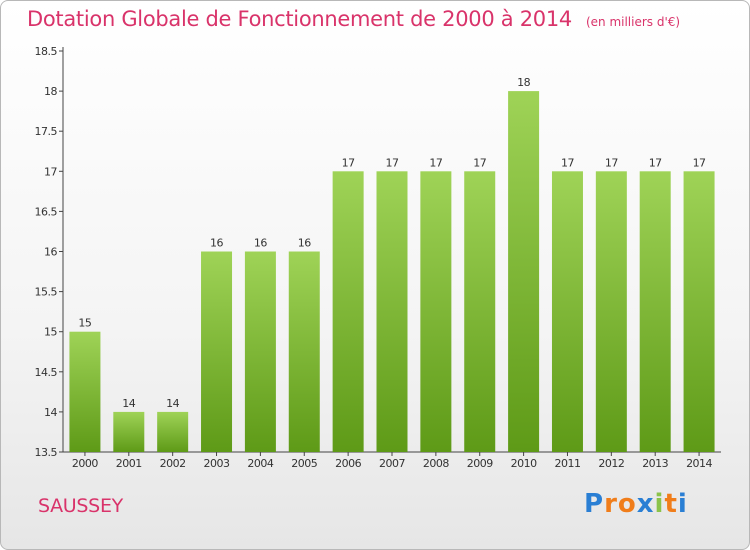 This screenshot has height=550, width=750. I want to click on y-tick-label: 14, so click(50, 412).